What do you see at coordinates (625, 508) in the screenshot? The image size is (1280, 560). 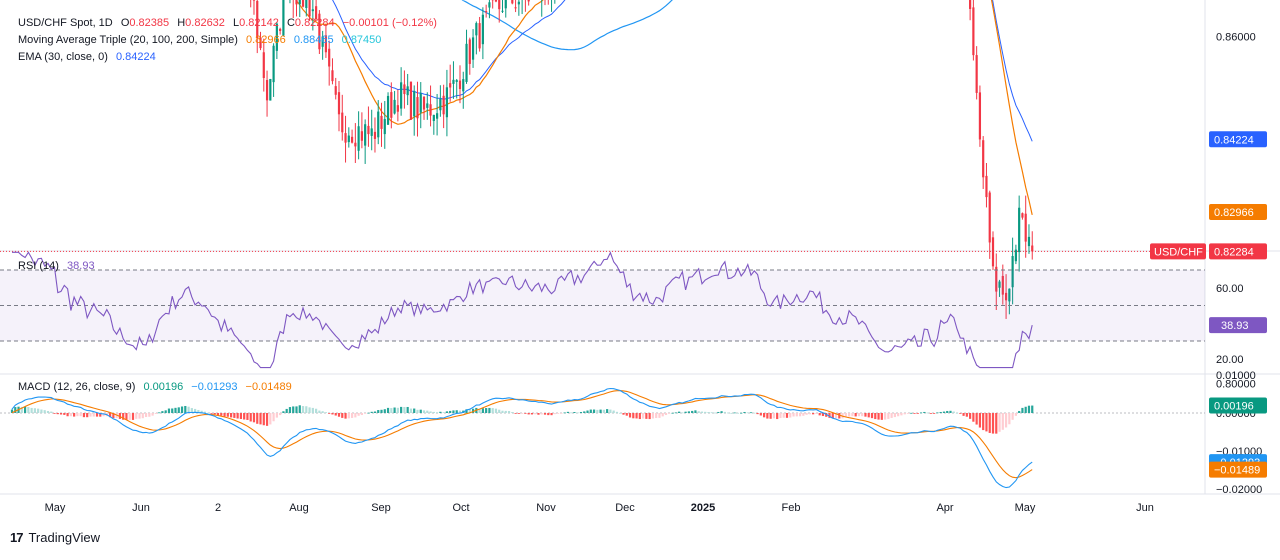 I see `time-axis-label: Dec` at bounding box center [625, 508].